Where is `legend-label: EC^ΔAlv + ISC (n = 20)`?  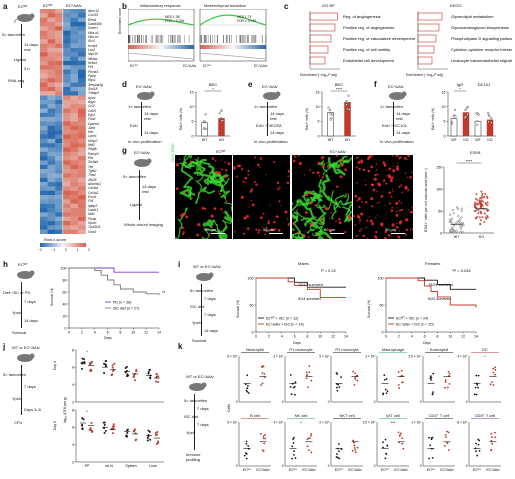
legend-label: EC^ΔAlv + ISC (n = 20) is located at coordinates (415, 324).